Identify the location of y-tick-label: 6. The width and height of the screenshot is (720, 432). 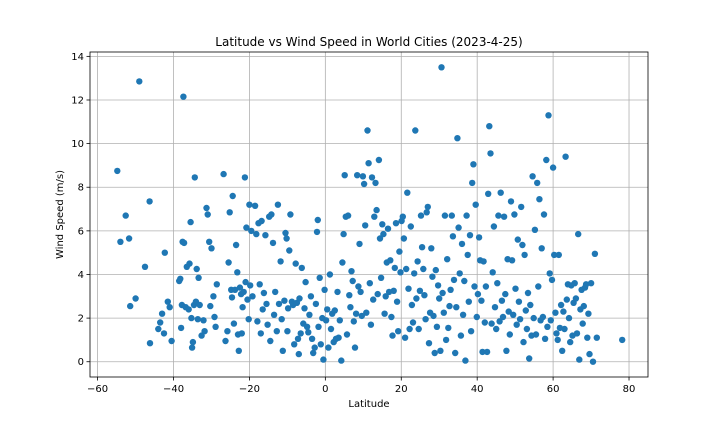
(81, 231).